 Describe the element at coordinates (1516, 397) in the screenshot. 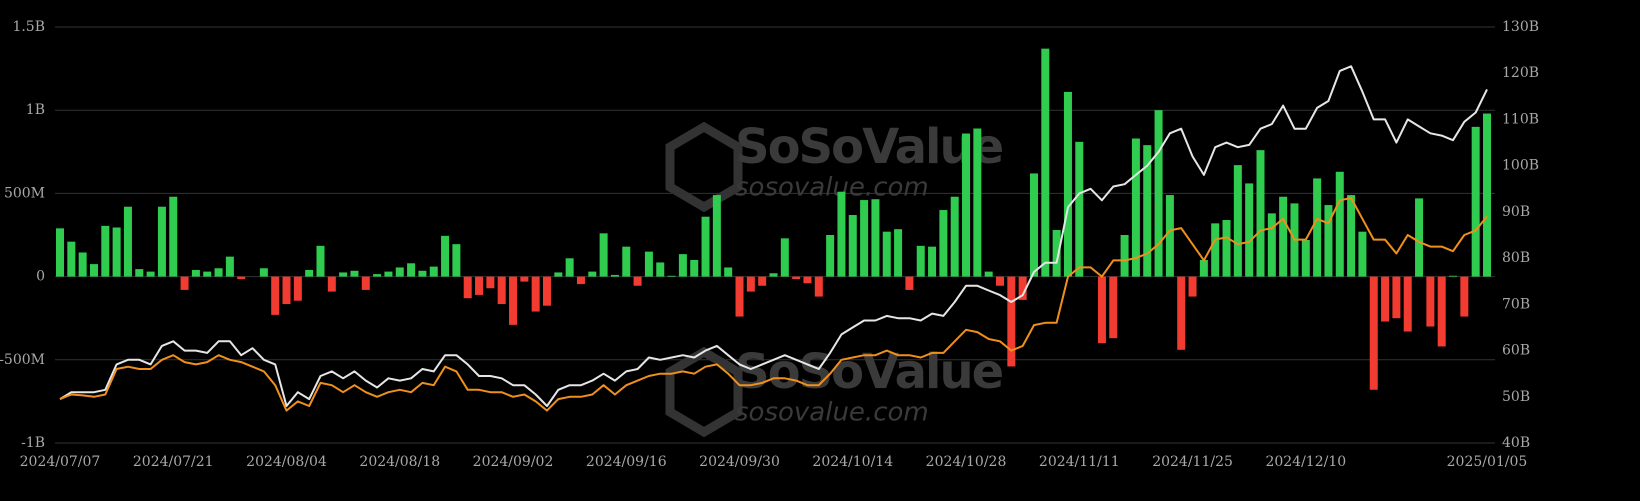

I see `y2-tick-label: 50B` at that location.